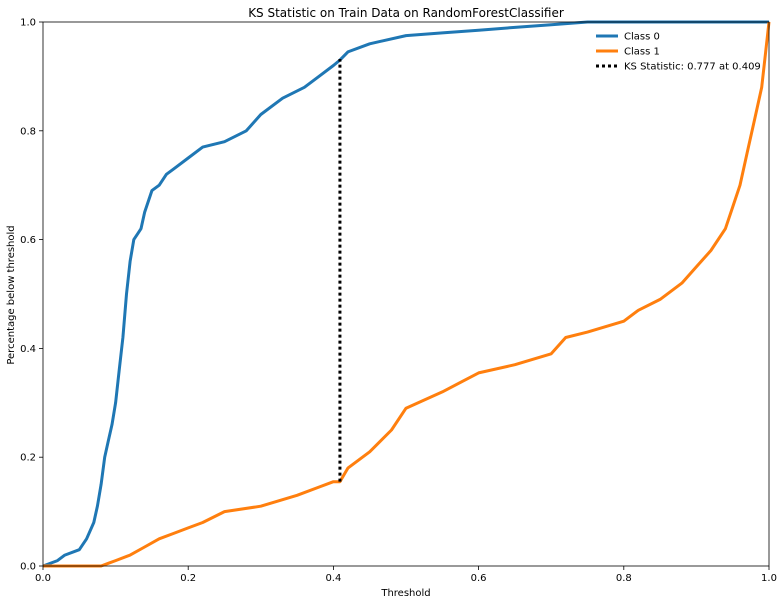 This screenshot has height=604, width=784. I want to click on legend-label: Class 1, so click(642, 52).